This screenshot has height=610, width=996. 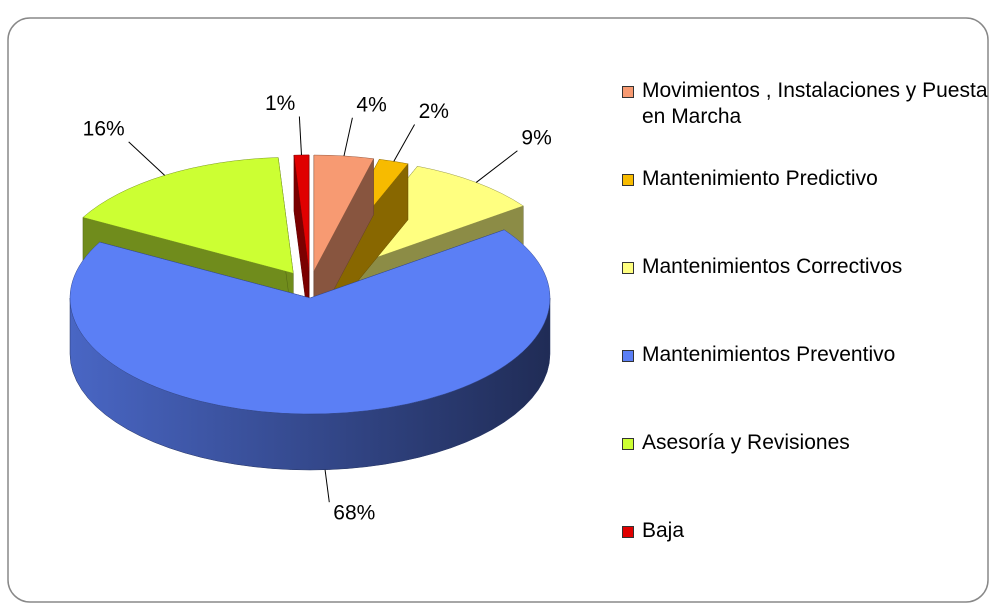 I want to click on legend-label: Mantenimiento Predictivo, so click(x=760, y=178).